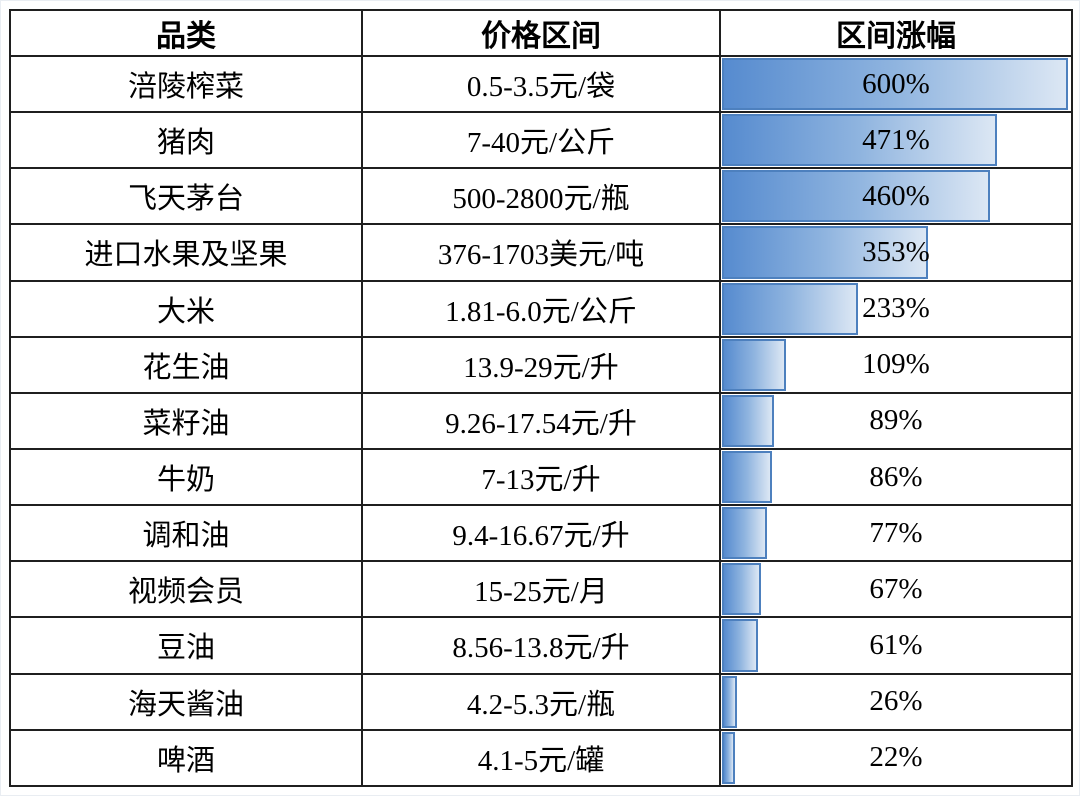  I want to click on price-range-cell: 4.1-5元/罐, so click(541, 758).